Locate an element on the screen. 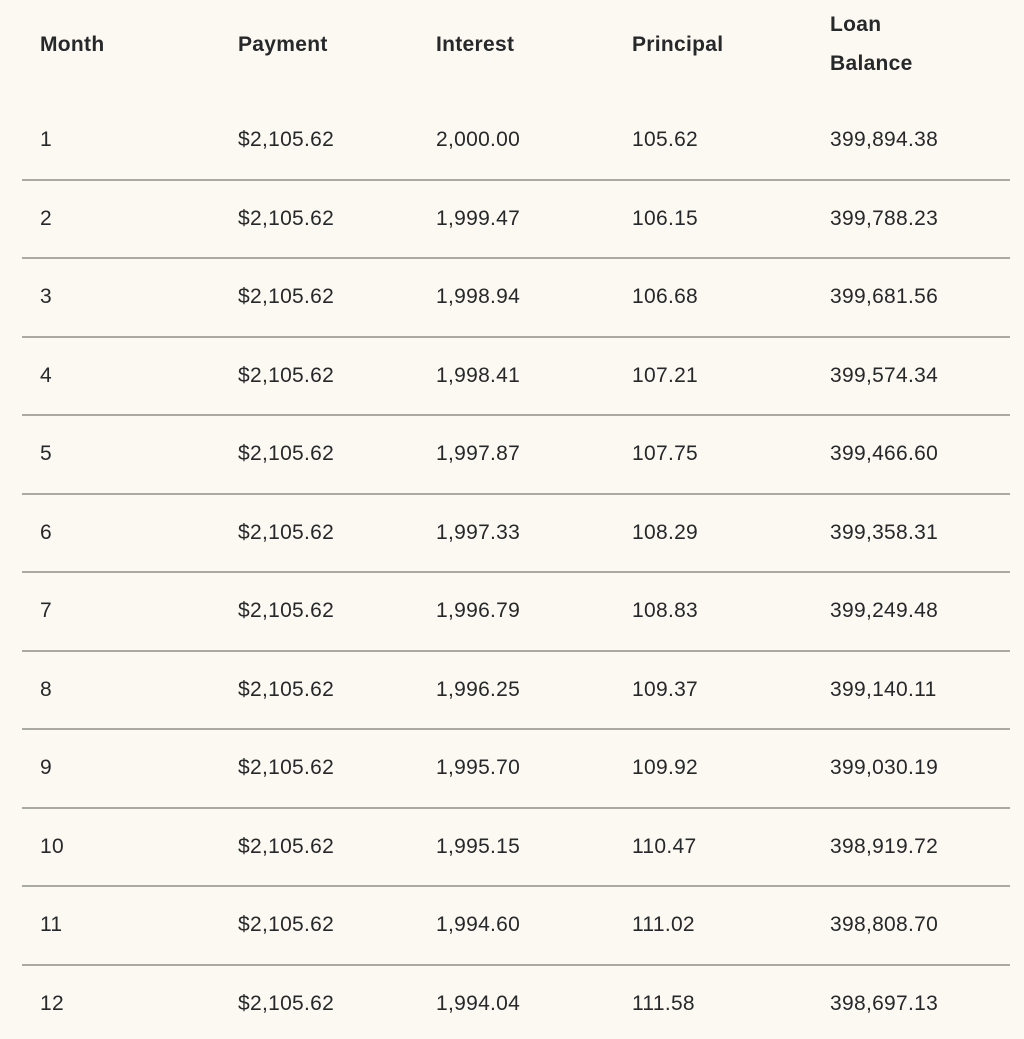 The height and width of the screenshot is (1039, 1024). table-row: 2 $2,105.62 1,999.47 106.15 399,788.23 is located at coordinates (516, 219).